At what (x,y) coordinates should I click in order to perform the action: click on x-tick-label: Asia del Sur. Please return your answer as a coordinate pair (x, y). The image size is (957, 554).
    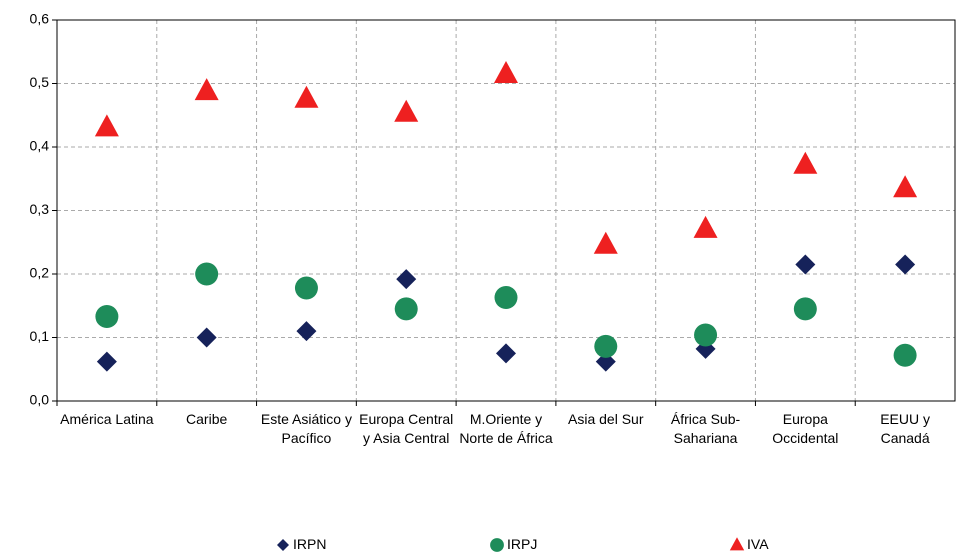
    Looking at the image, I should click on (606, 419).